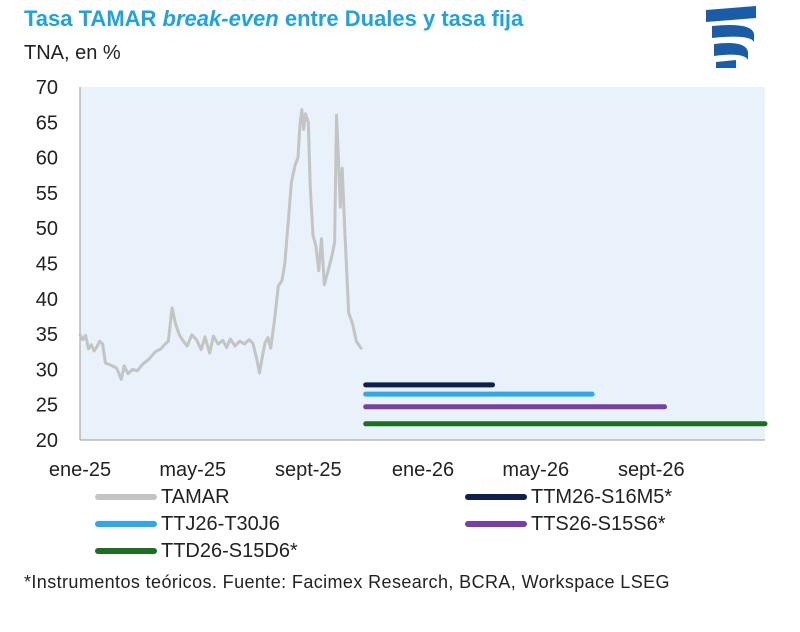 The width and height of the screenshot is (800, 632). I want to click on legend-item: TTD26-S15D6*, so click(196, 551).